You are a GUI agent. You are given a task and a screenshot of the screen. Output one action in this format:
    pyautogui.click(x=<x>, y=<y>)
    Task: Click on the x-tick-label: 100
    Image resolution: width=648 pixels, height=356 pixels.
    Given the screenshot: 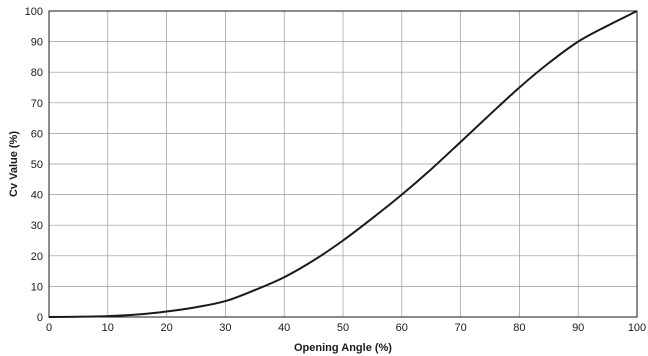 What is the action you would take?
    pyautogui.click(x=637, y=328)
    